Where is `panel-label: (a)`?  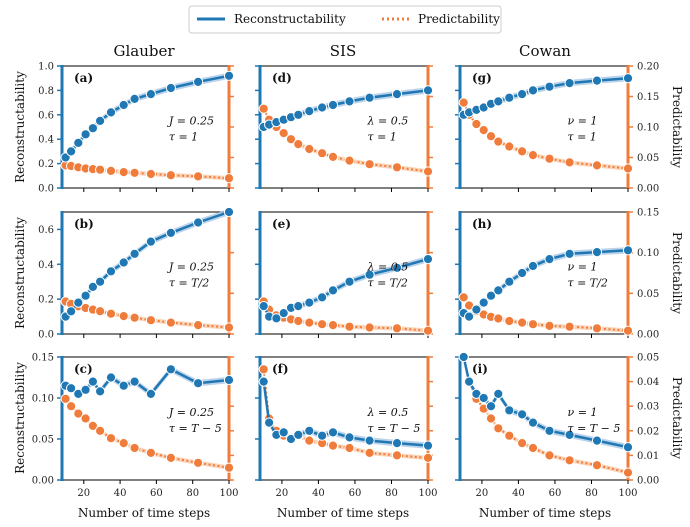
panel-label: (a) is located at coordinates (83, 78).